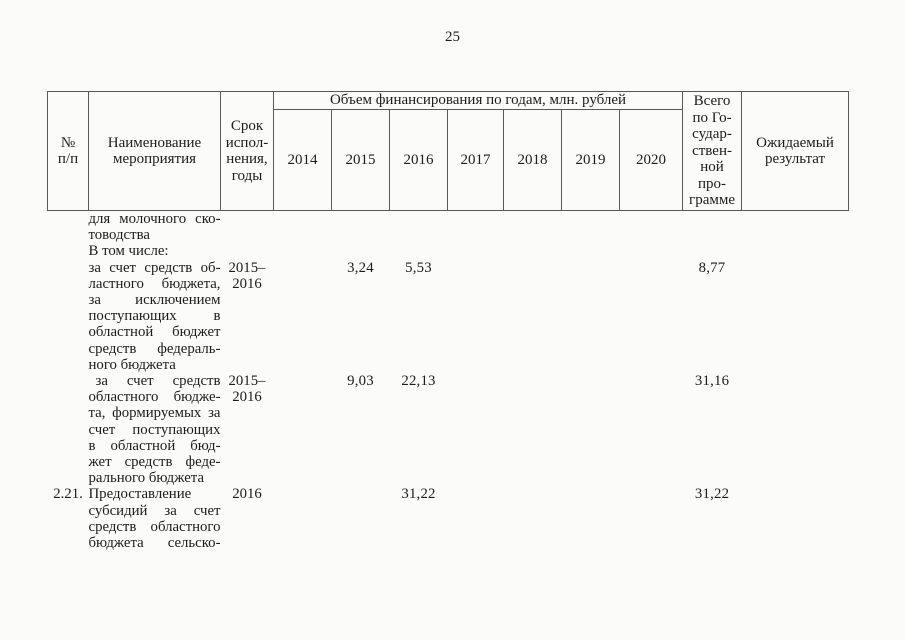  What do you see at coordinates (247, 227) in the screenshot?
I see `term-cell` at bounding box center [247, 227].